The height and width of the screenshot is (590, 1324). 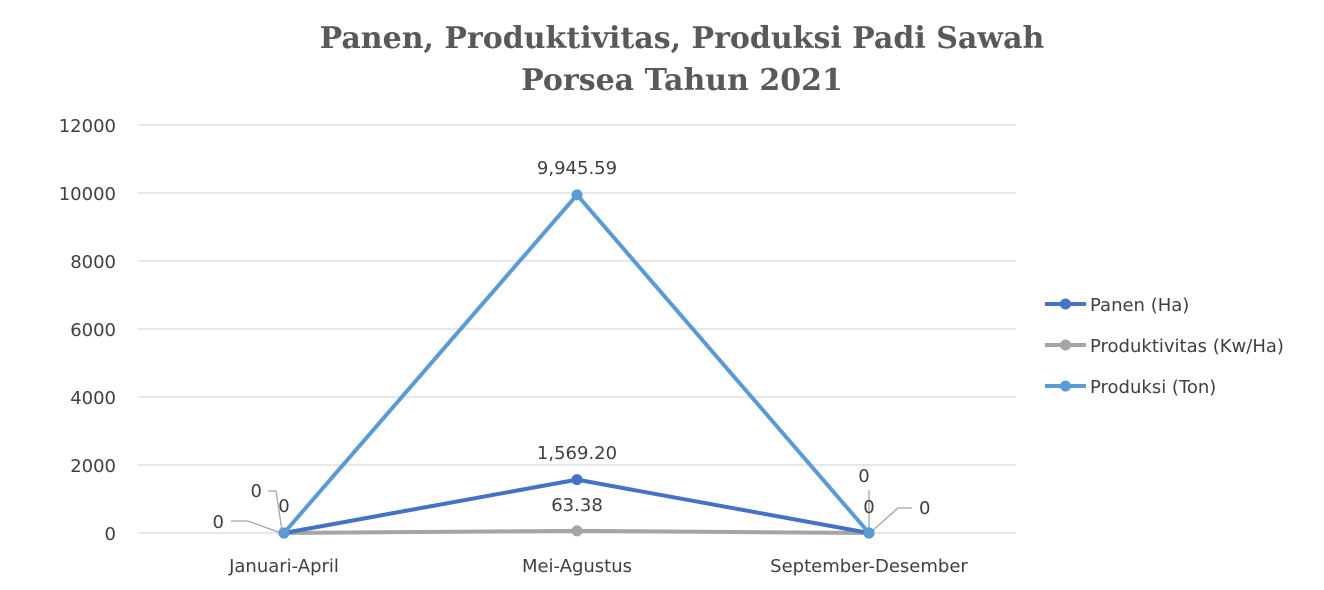 I want to click on legend-entry-label: Panen (Ha), so click(x=1139, y=305).